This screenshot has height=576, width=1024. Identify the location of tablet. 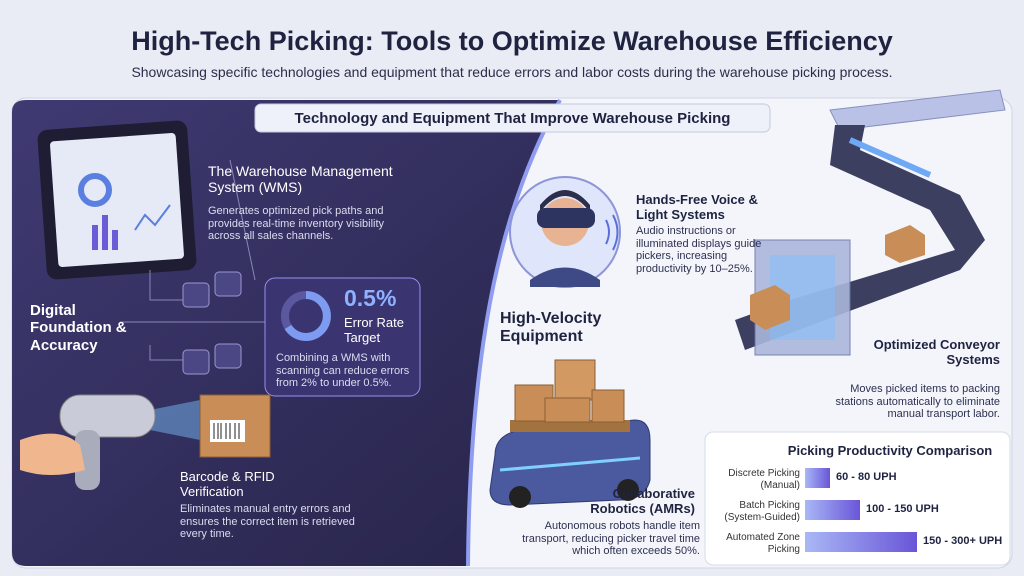
(117, 200).